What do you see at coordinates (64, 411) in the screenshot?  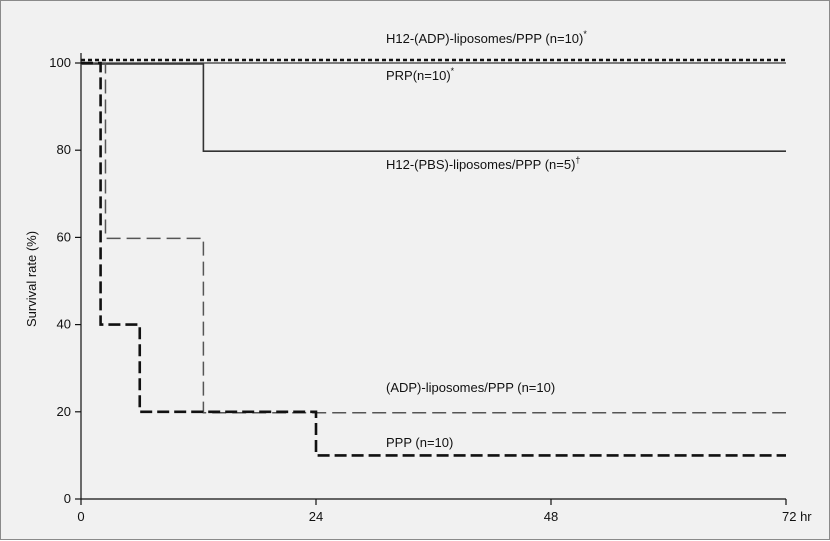 I see `y-tick-label: 20` at bounding box center [64, 411].